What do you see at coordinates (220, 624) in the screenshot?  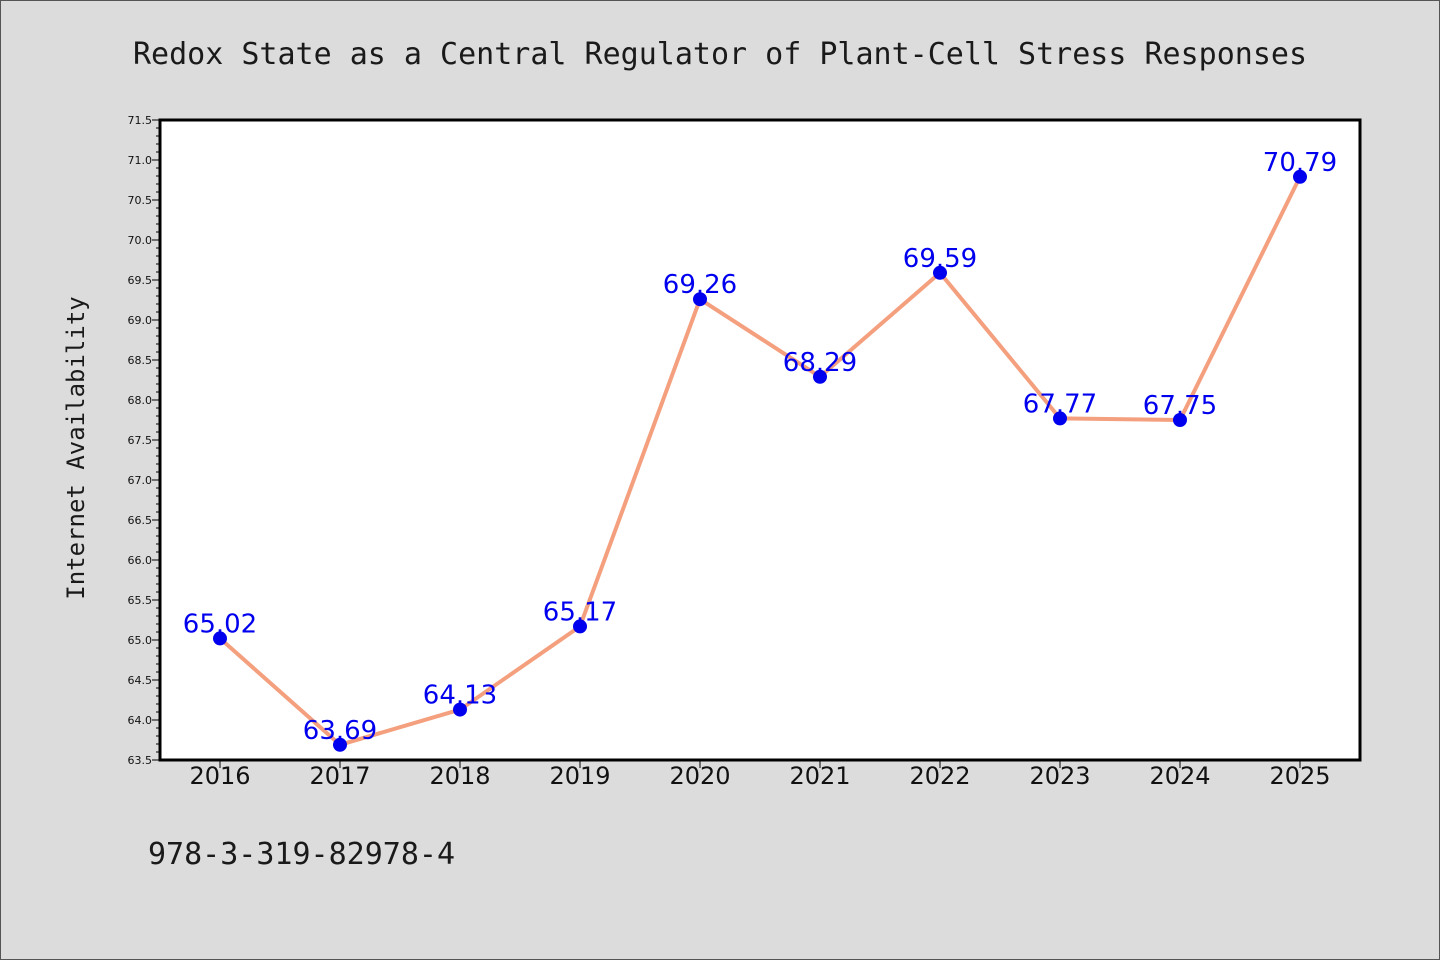 I see `data-label: 65.02` at bounding box center [220, 624].